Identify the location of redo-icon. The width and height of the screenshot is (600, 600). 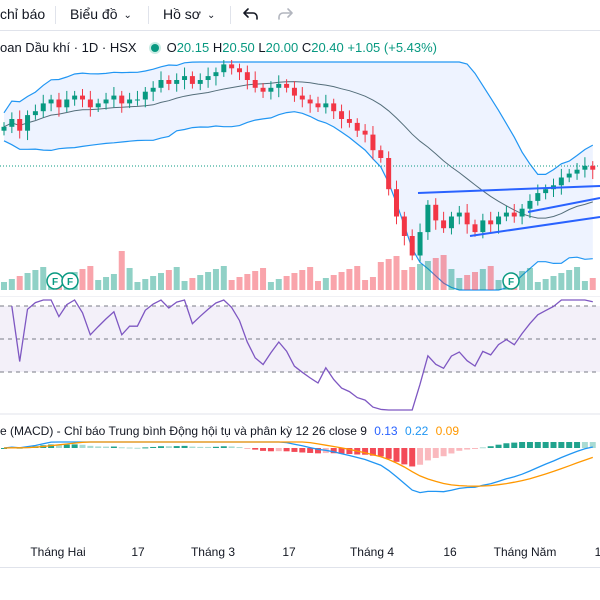
(285, 14).